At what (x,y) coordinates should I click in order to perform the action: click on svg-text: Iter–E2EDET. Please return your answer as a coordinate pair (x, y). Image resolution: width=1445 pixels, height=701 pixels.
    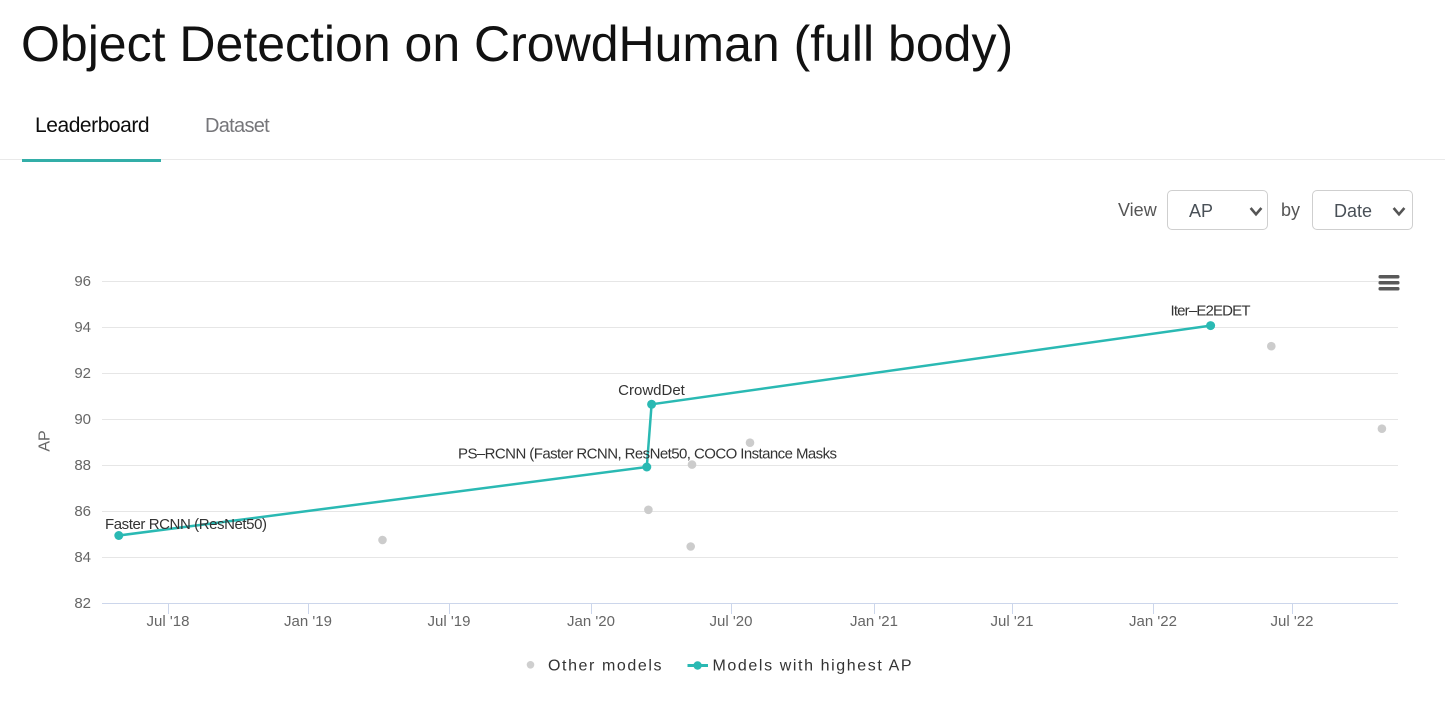
    Looking at the image, I should click on (1211, 311).